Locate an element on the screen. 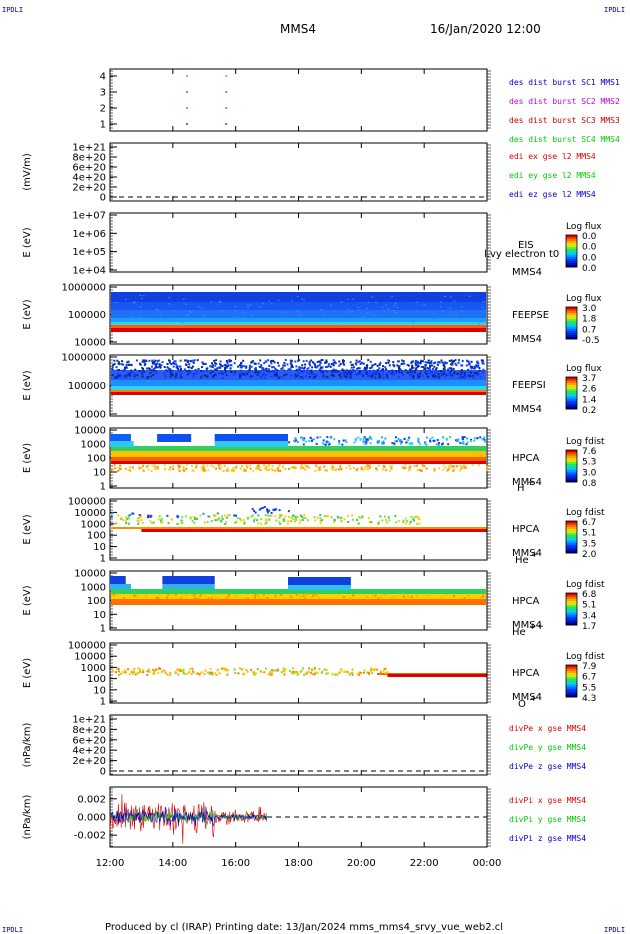 The width and height of the screenshot is (630, 934). legend-entry: edi ex gse l2 MMS4 is located at coordinates (552, 156).